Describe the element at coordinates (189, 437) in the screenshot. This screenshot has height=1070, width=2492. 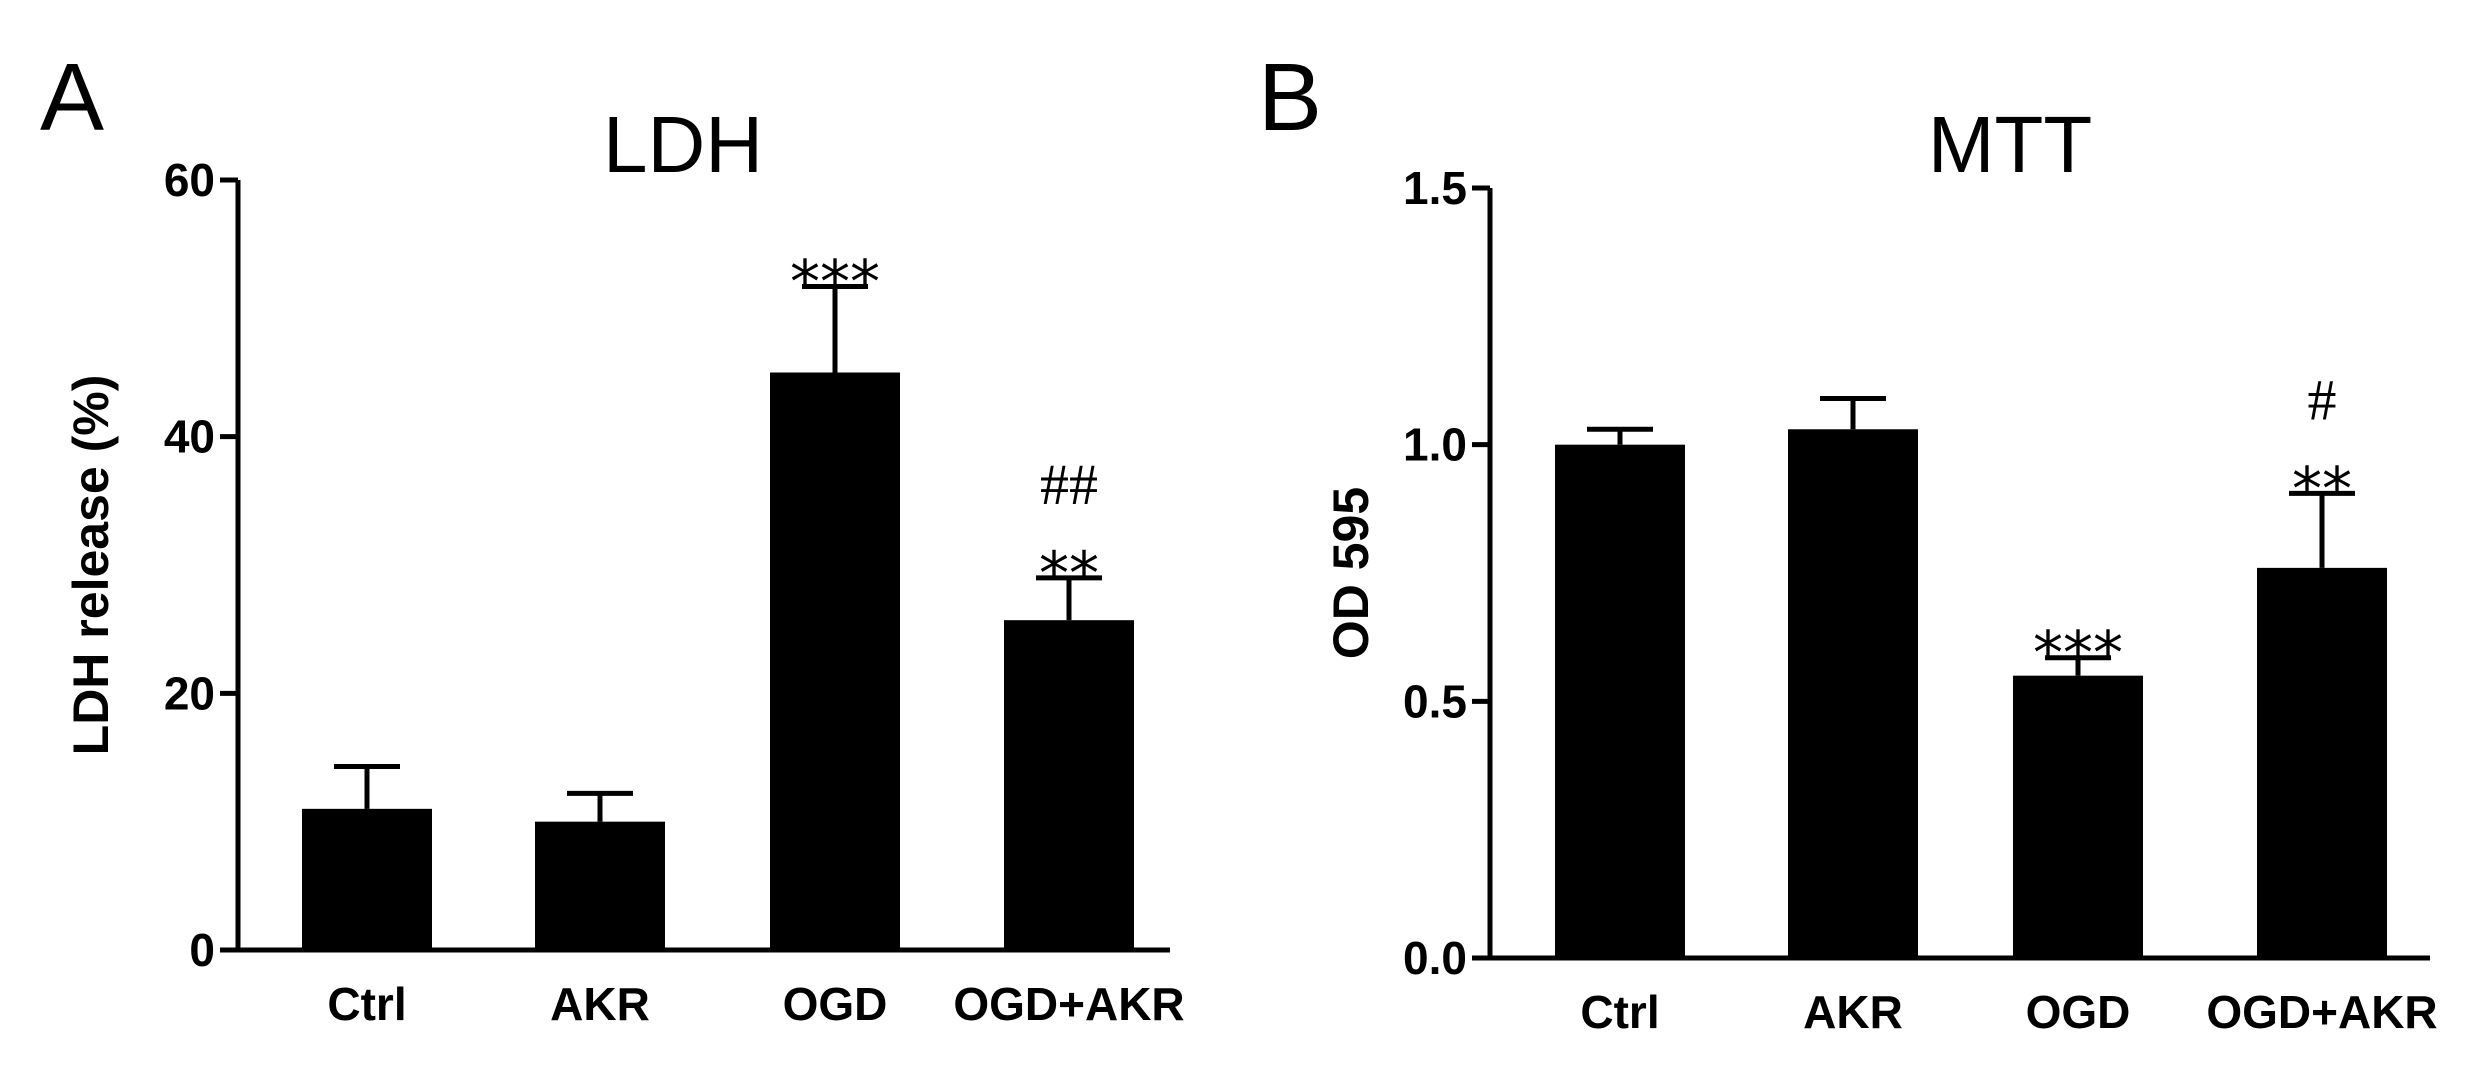
I see `y-tick-label: 40` at that location.